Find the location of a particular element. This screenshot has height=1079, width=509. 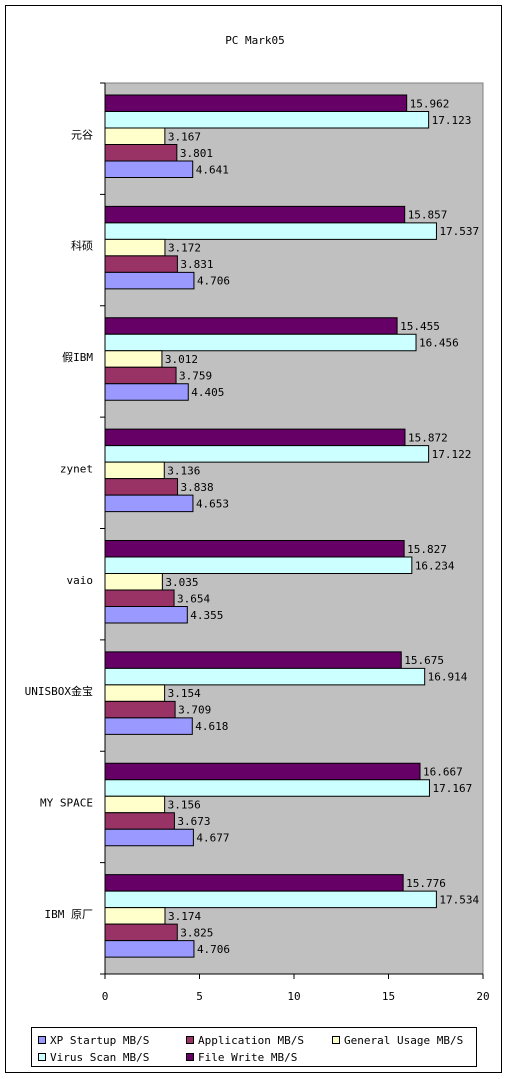

legend-entry: XP Startup MB/S is located at coordinates (93, 1040).